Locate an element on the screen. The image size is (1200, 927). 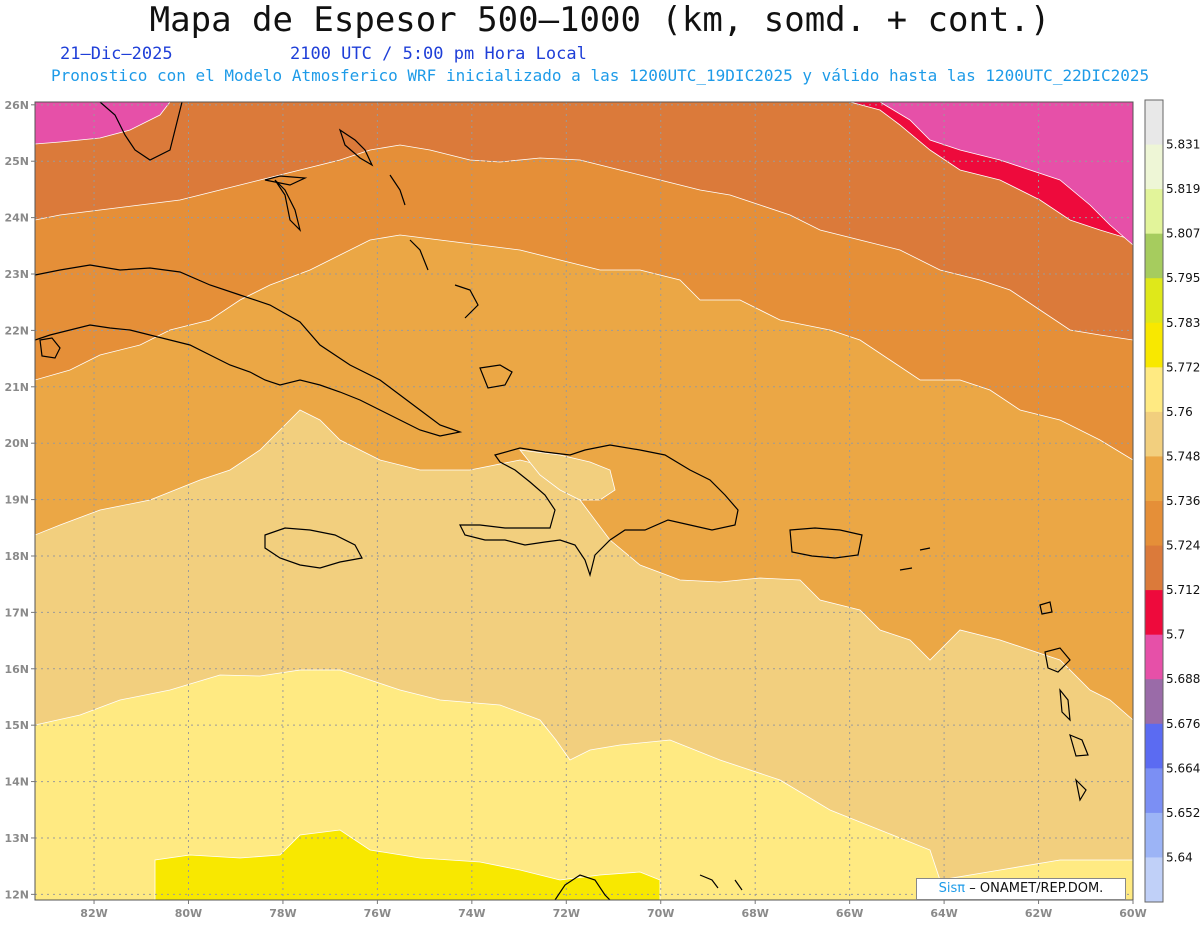
lat-tick-label: 24N is located at coordinates (16, 218).